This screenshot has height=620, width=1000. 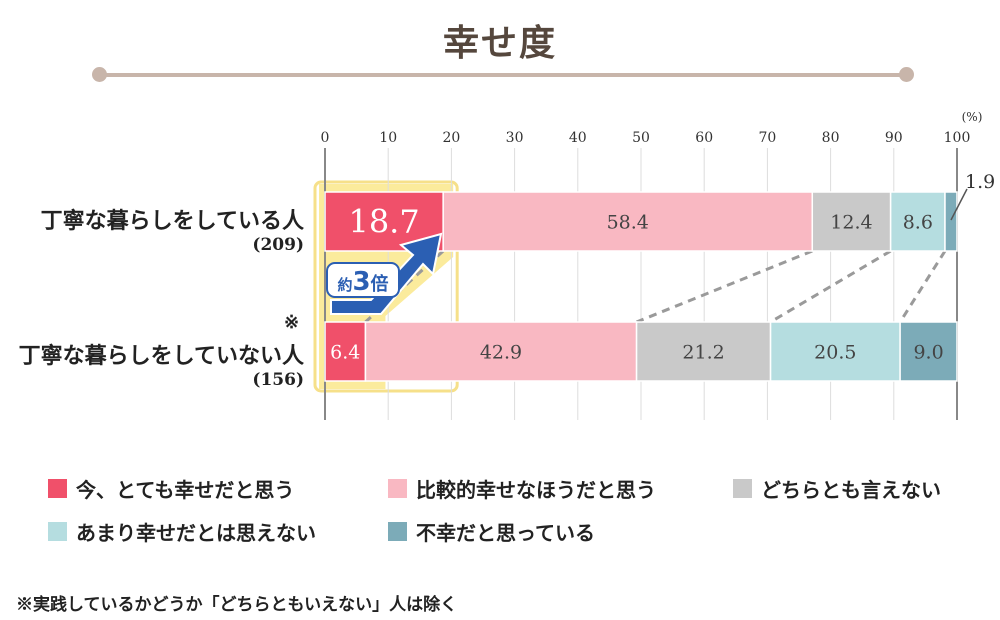 I want to click on row-label-2: 丁寧な暮らしをしていない人 (156), so click(x=161, y=364).